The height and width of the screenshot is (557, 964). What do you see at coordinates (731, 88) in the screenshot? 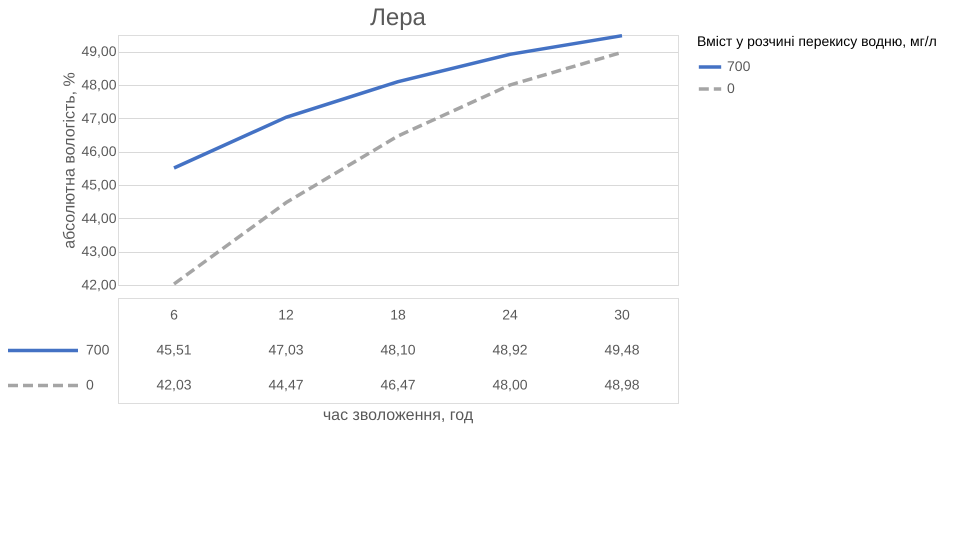
I see `legend-label: 0` at bounding box center [731, 88].